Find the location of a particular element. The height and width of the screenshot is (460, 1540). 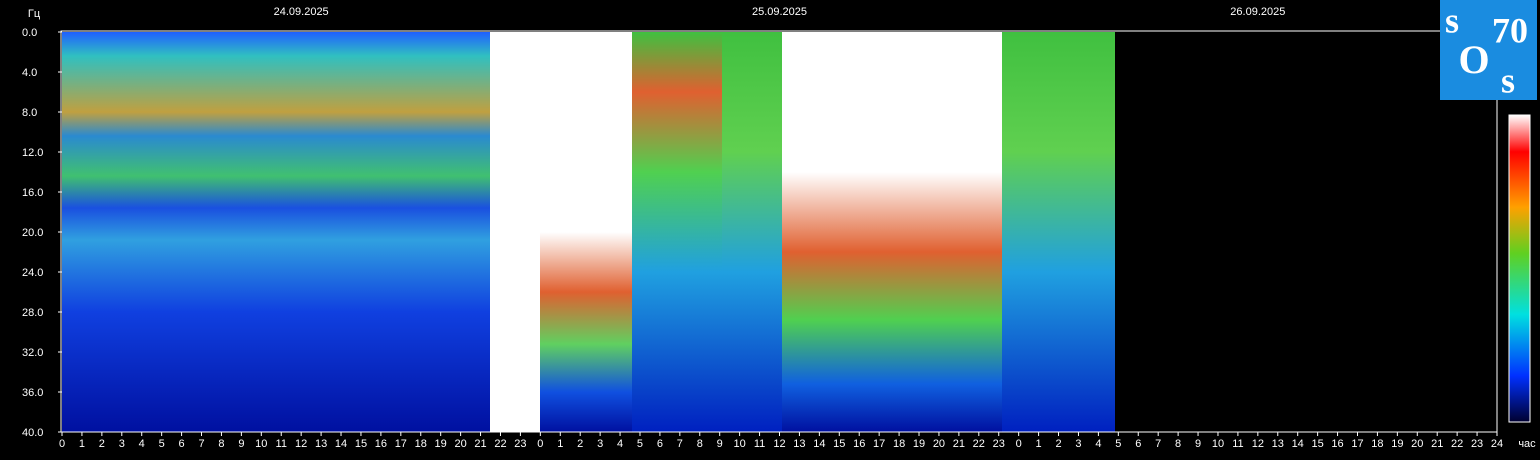

logo-text: O is located at coordinates (1473, 59).